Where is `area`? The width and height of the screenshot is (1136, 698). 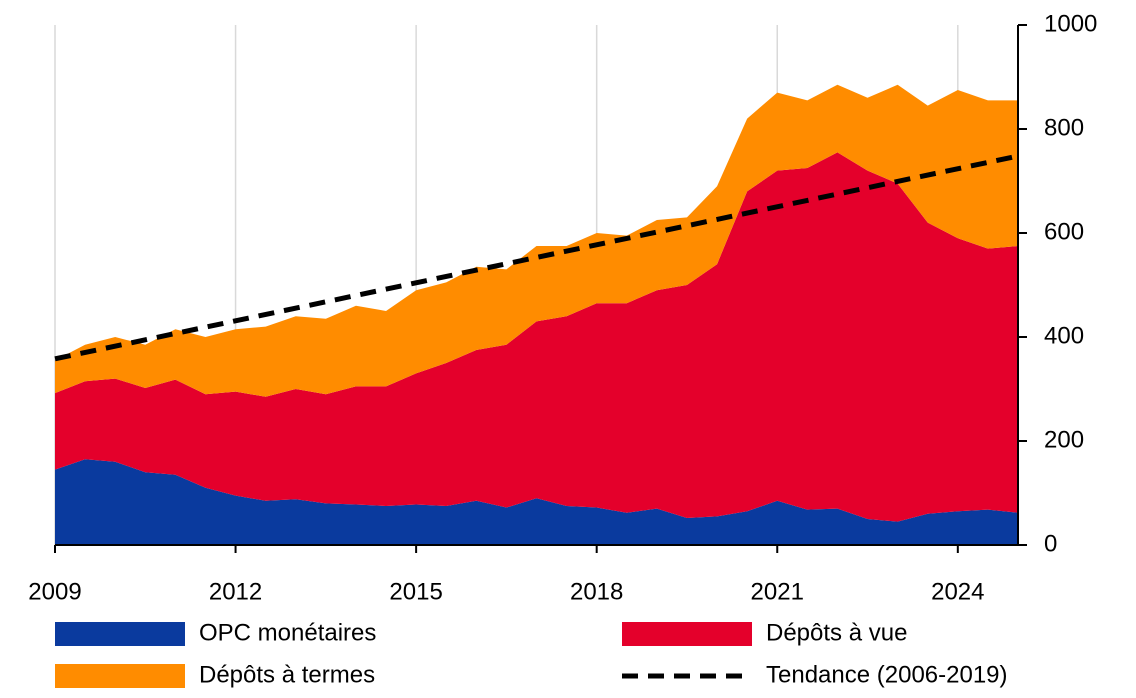
area is located at coordinates (536, 502).